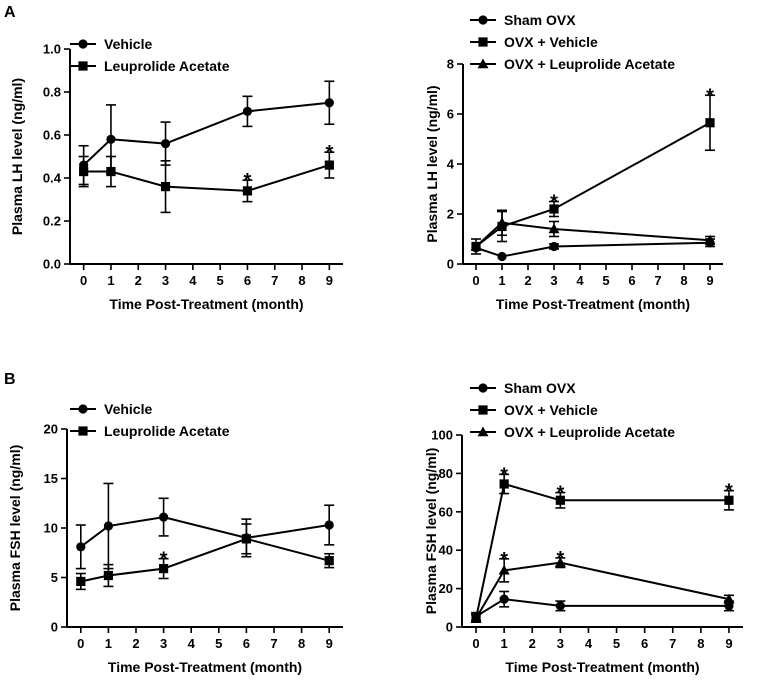  What do you see at coordinates (51, 528) in the screenshot?
I see `y-tick-label: 10` at bounding box center [51, 528].